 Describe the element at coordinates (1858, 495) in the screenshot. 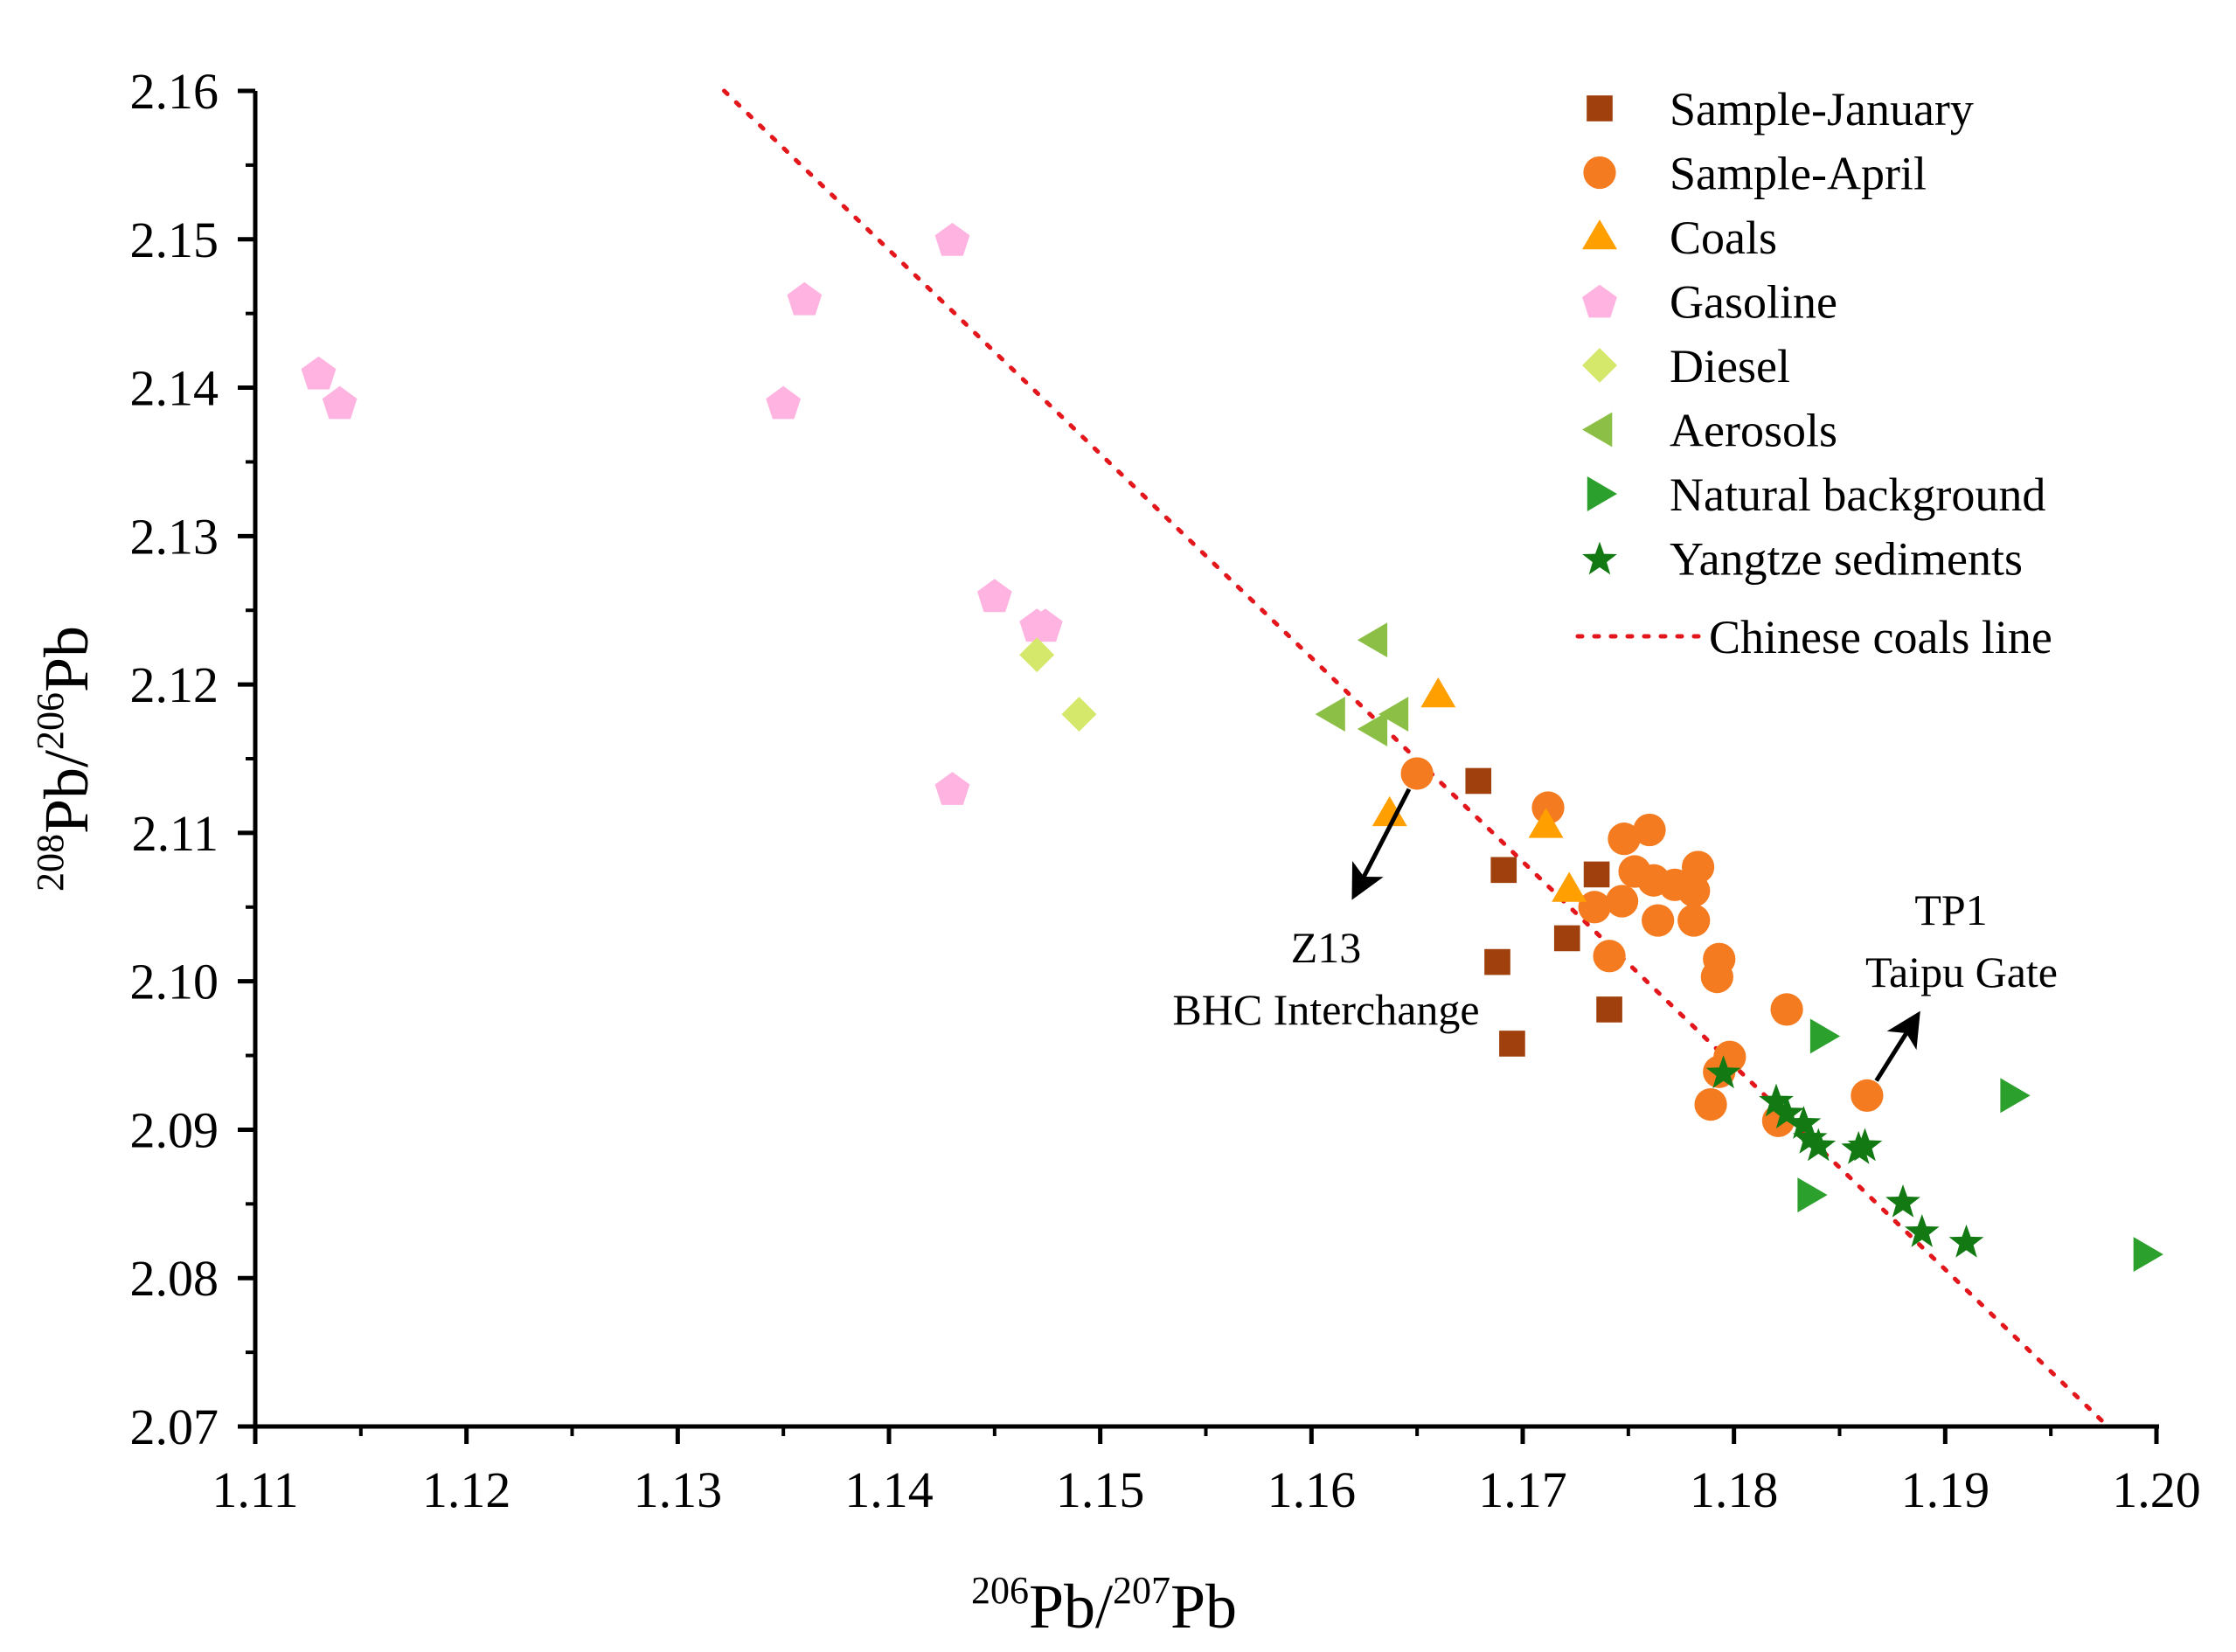

I see `legend-label-natural-background: Natural background` at that location.